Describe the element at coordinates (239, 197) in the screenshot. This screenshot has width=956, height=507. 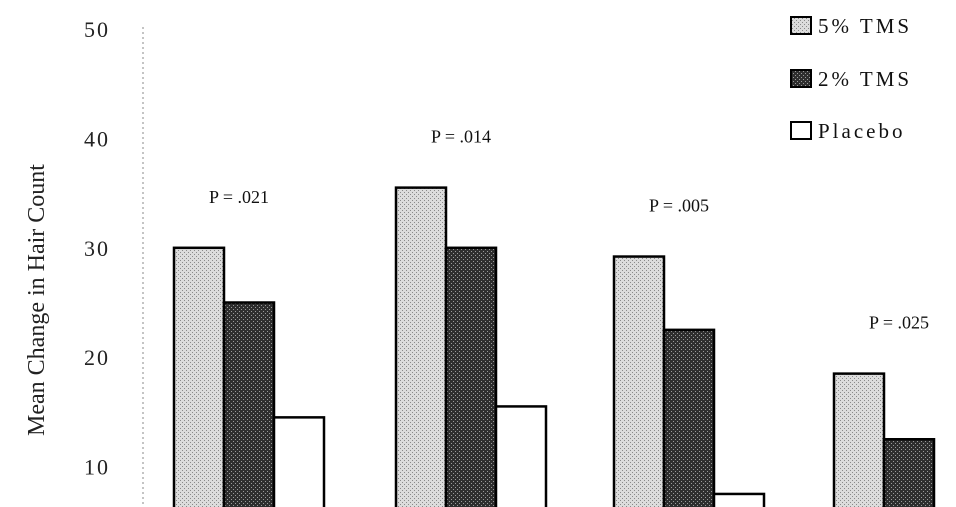
I see `p-value-annotation: P = .021` at that location.